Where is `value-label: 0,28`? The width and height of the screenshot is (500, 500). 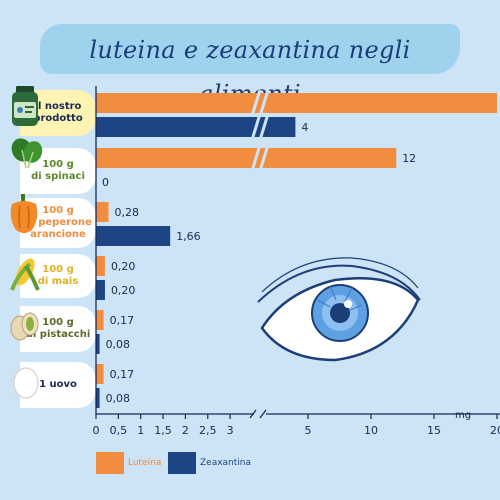 value-label: 0,28 is located at coordinates (127, 212).